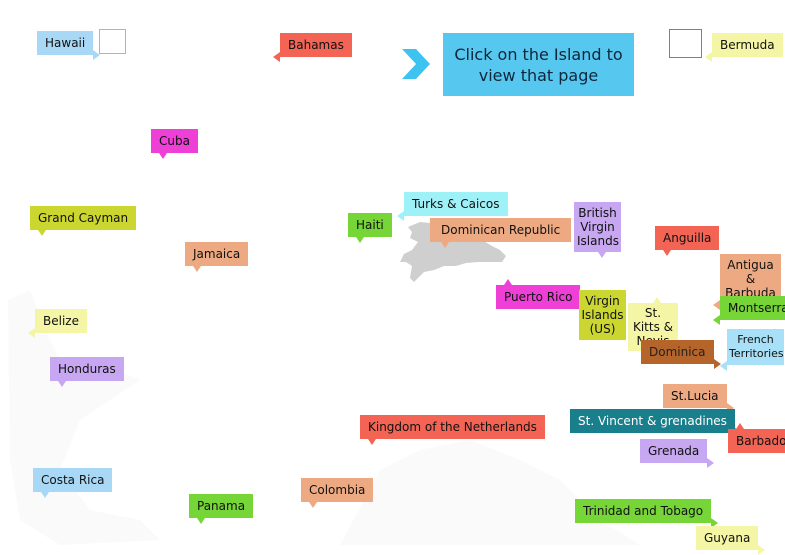  I want to click on tag-jamaica: Jamaica, so click(217, 257).